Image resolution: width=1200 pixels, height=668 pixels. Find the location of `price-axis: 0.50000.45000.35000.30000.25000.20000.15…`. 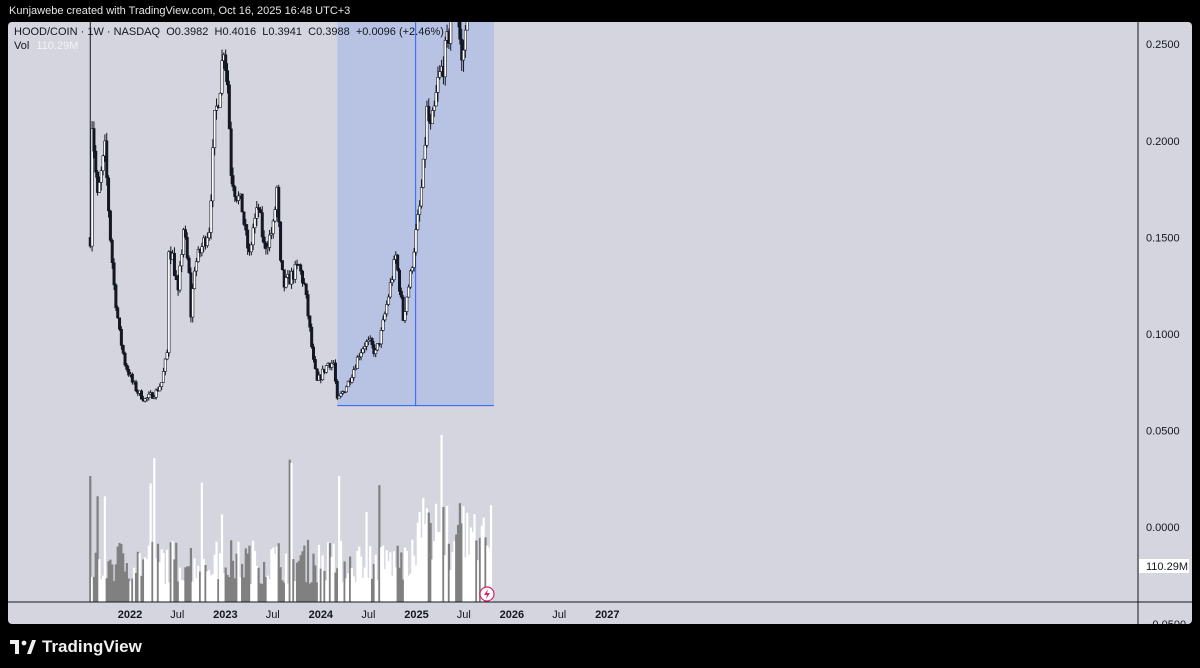

price-axis: 0.50000.45000.35000.30000.25000.20000.15… is located at coordinates (1166, 323).